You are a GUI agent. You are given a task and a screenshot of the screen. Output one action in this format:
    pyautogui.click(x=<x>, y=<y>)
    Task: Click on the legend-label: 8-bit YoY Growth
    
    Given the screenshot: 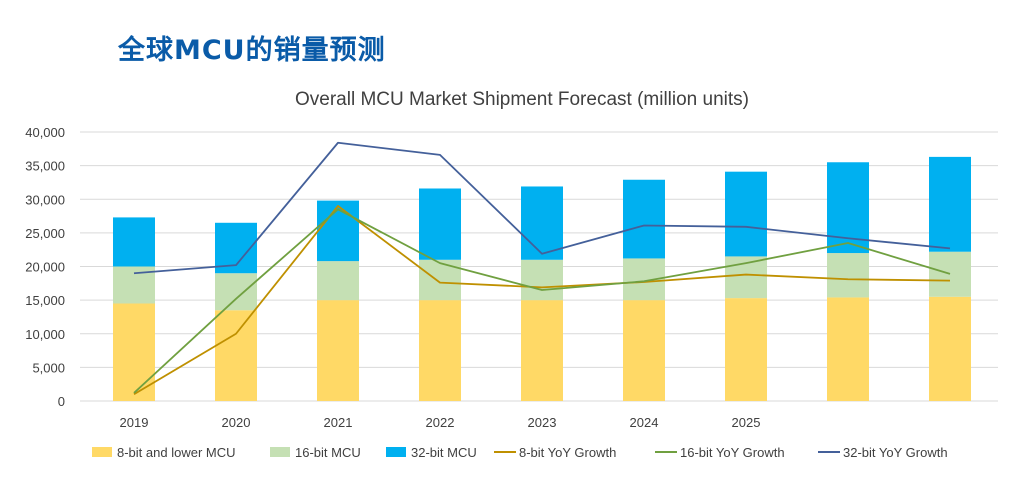 What is the action you would take?
    pyautogui.click(x=567, y=452)
    